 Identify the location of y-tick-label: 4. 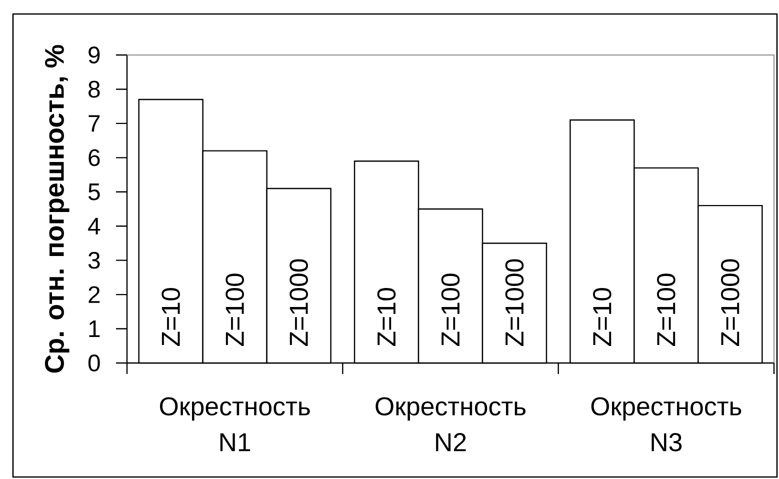
(94, 226).